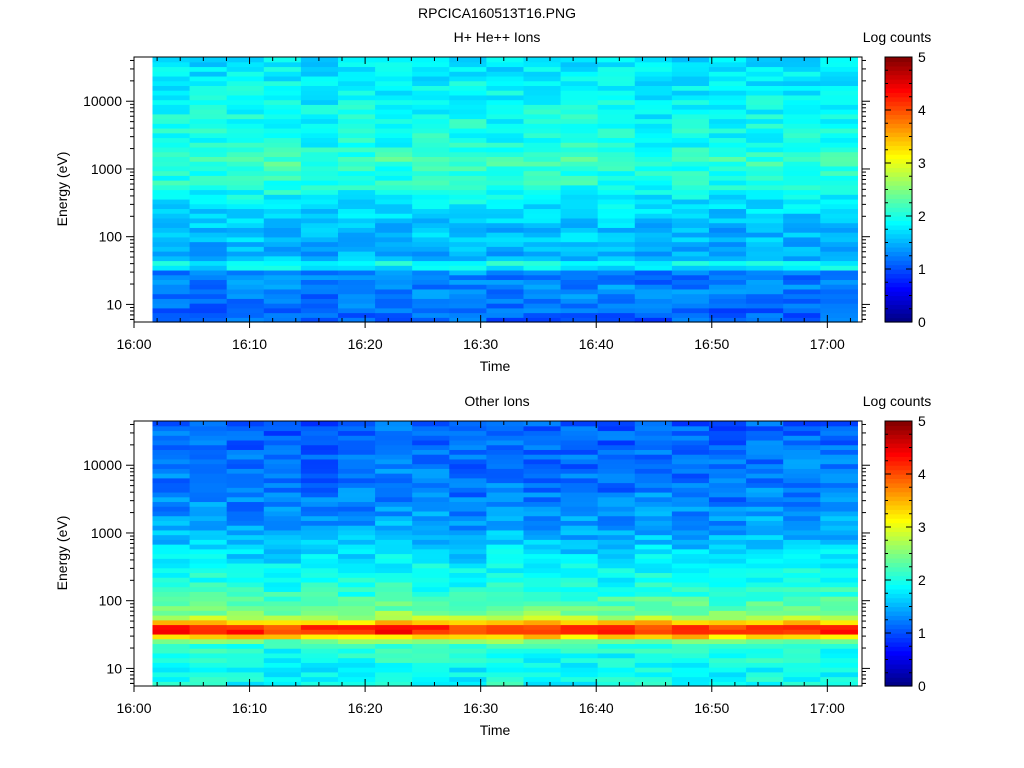 The image size is (1024, 768). I want to click on colorbar-tick-label: 2, so click(922, 580).